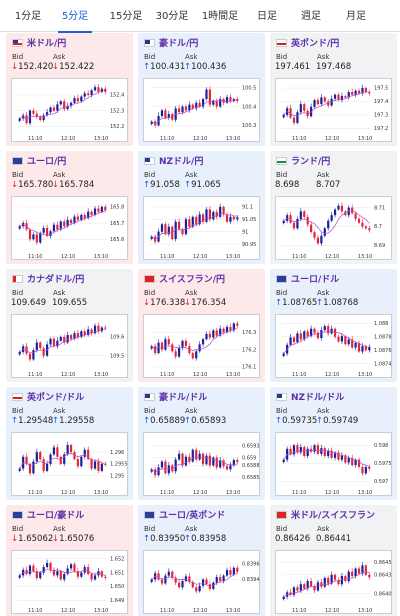  I want to click on y-tick-label: 176.1, so click(249, 368).